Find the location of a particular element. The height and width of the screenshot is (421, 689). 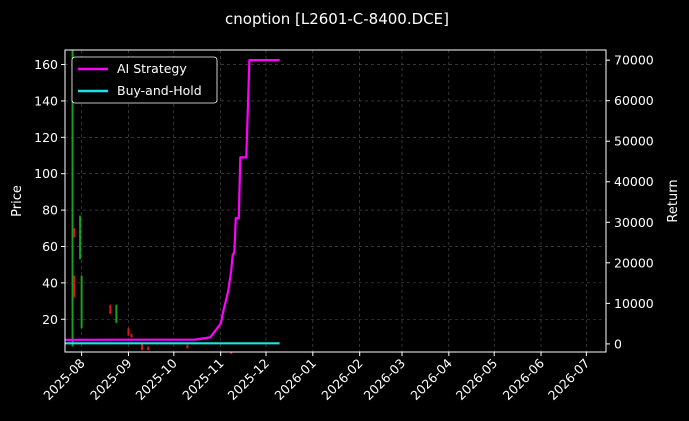

y-left-tick-label: 60 is located at coordinates (50, 246).